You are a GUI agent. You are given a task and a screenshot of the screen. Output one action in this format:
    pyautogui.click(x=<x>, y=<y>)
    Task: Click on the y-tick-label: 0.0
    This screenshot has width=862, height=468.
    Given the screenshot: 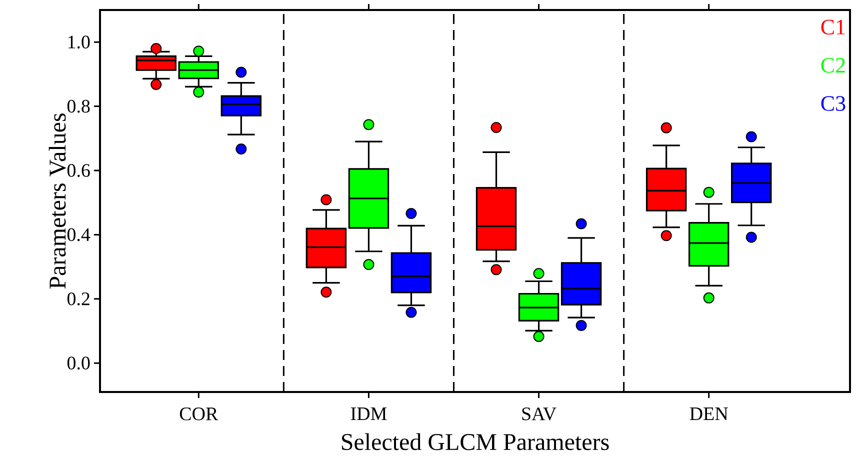 What is the action you would take?
    pyautogui.click(x=78, y=363)
    